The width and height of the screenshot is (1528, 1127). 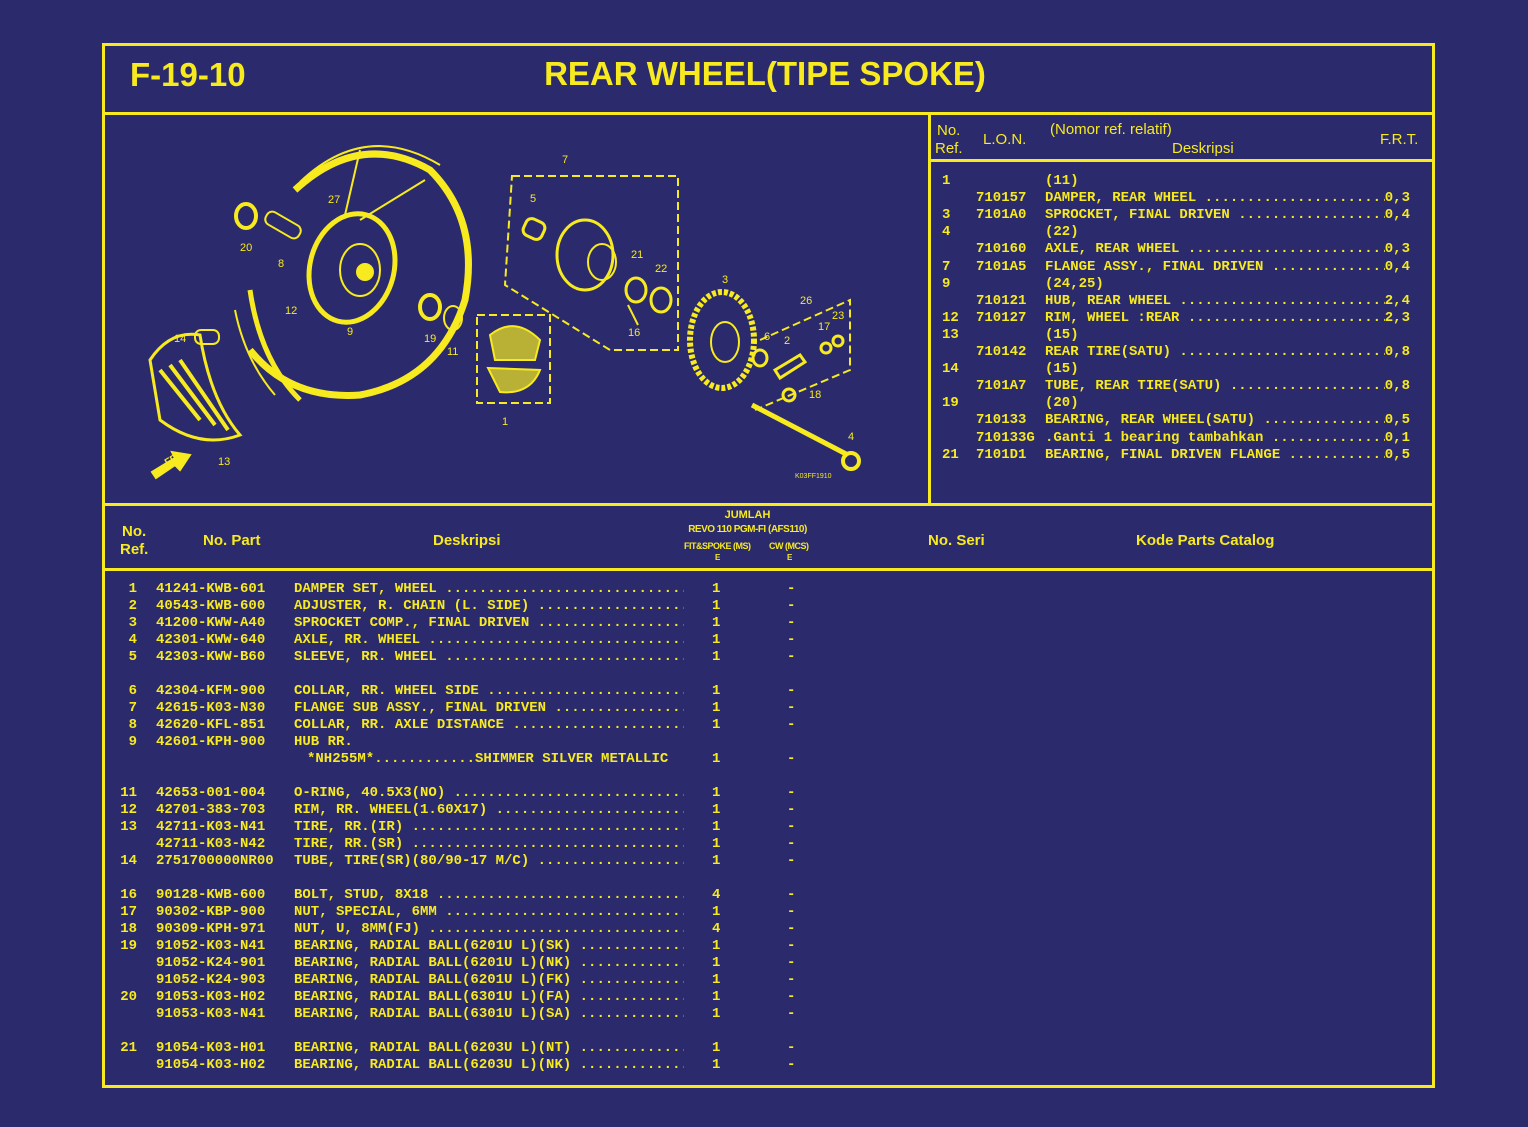 I want to click on description: TIRE, RR.(SR), so click(x=489, y=844).